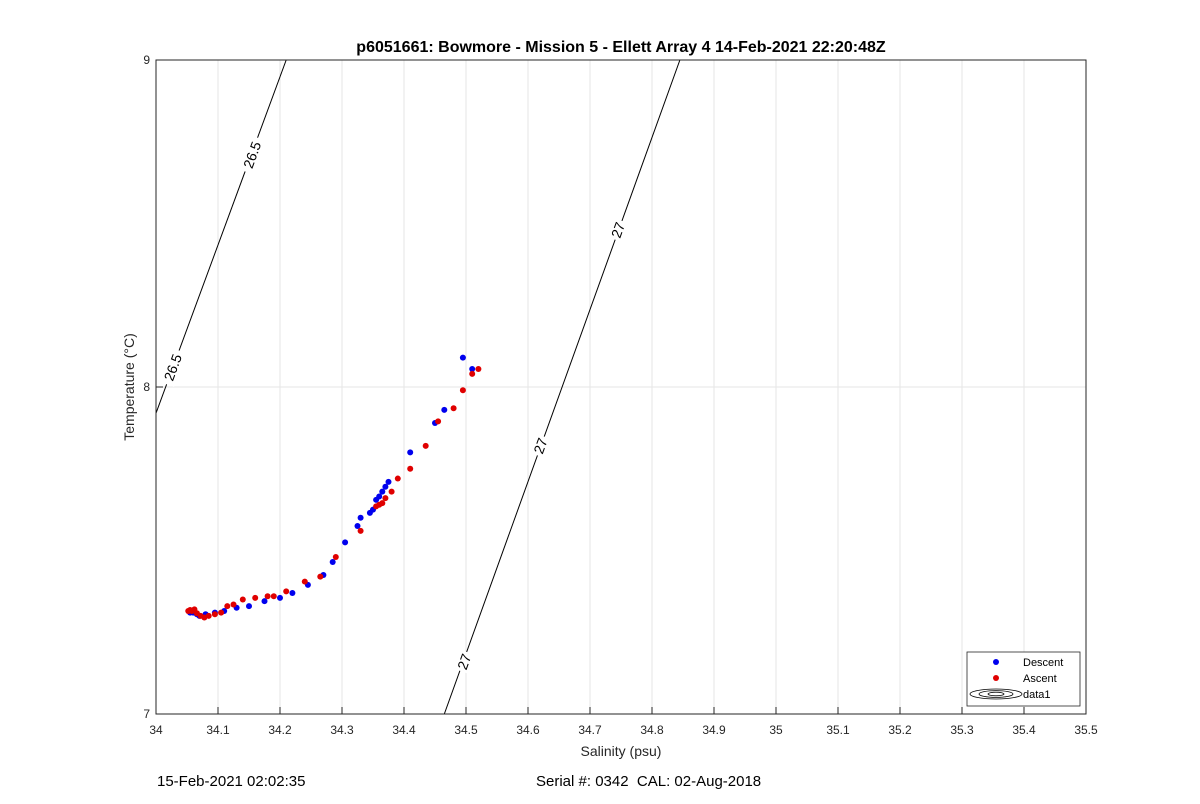  What do you see at coordinates (776, 730) in the screenshot?
I see `x-tick-label: 35` at bounding box center [776, 730].